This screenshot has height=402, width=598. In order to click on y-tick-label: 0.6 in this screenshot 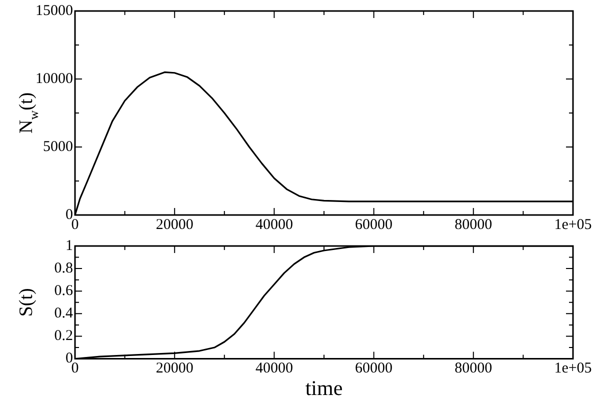, I will do `click(64, 291)`.